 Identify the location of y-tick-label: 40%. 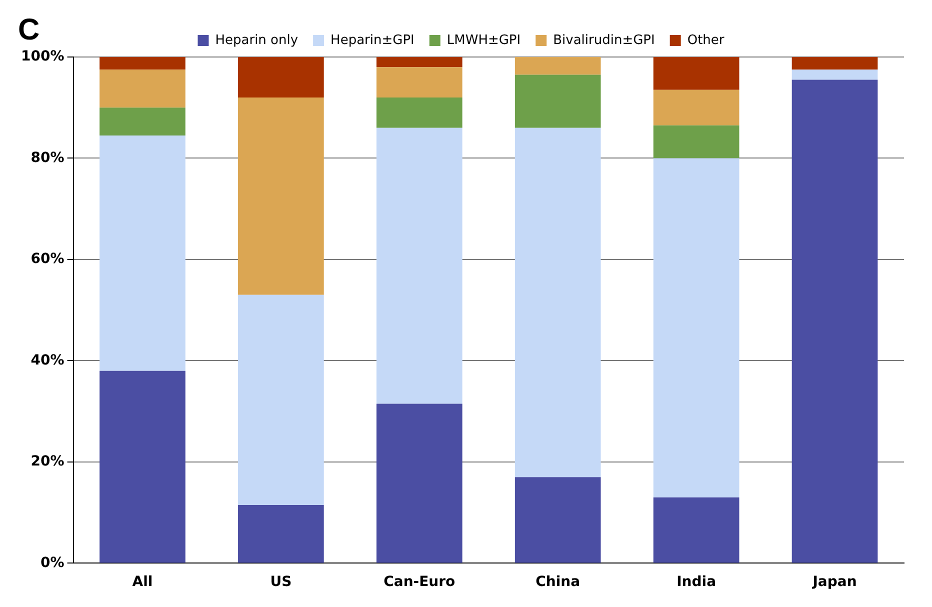
(47, 360).